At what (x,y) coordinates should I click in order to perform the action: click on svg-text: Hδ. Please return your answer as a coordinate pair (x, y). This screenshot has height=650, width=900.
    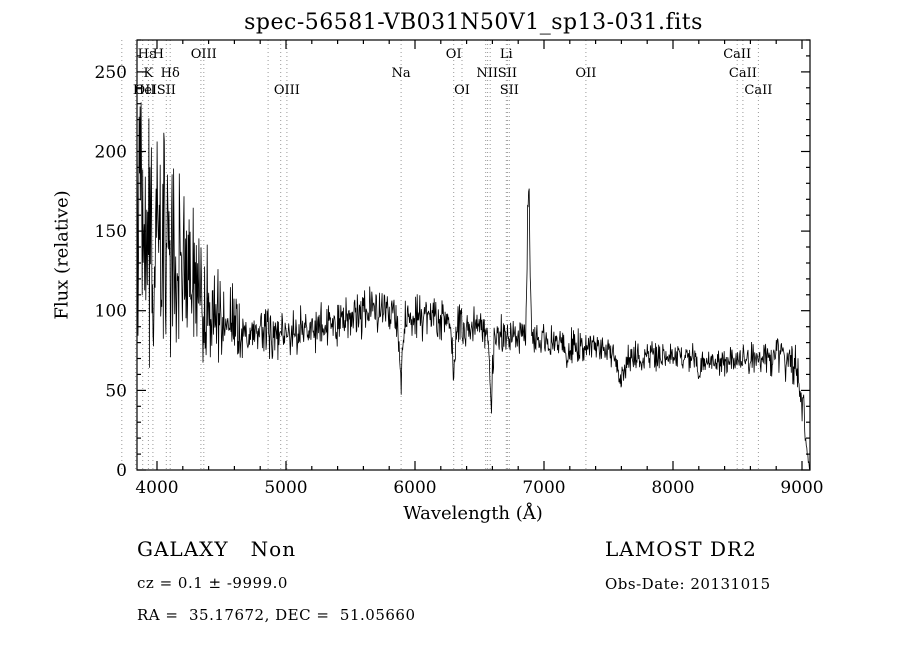
    Looking at the image, I should click on (170, 73).